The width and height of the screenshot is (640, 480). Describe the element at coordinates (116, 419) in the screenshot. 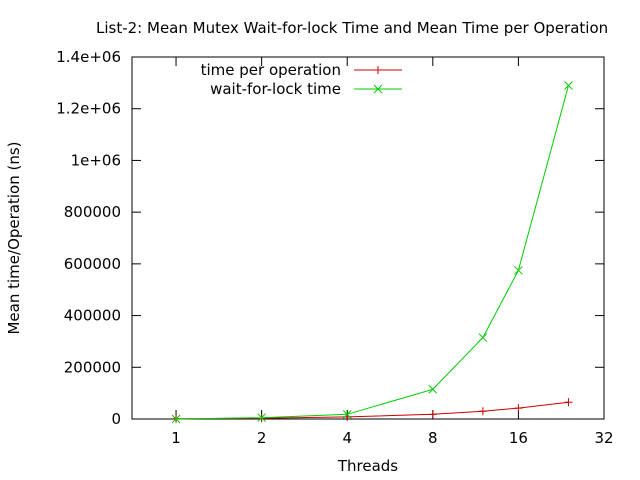

I see `y-tick-label: 0` at that location.